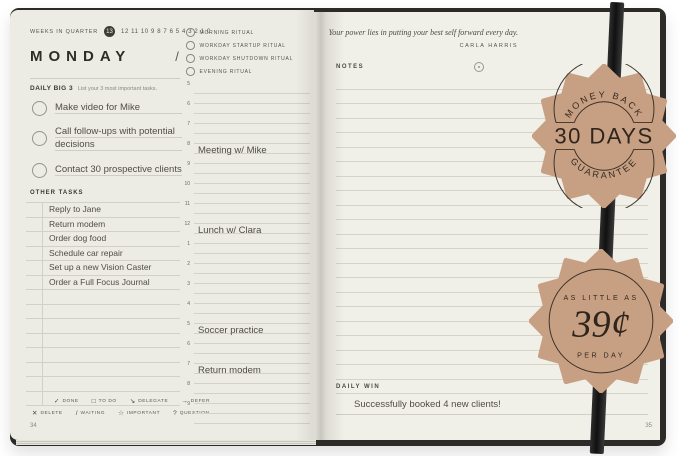 Image resolution: width=679 pixels, height=456 pixels. Describe the element at coordinates (488, 46) in the screenshot. I see `quote-author: CARLA HARRIS` at that location.